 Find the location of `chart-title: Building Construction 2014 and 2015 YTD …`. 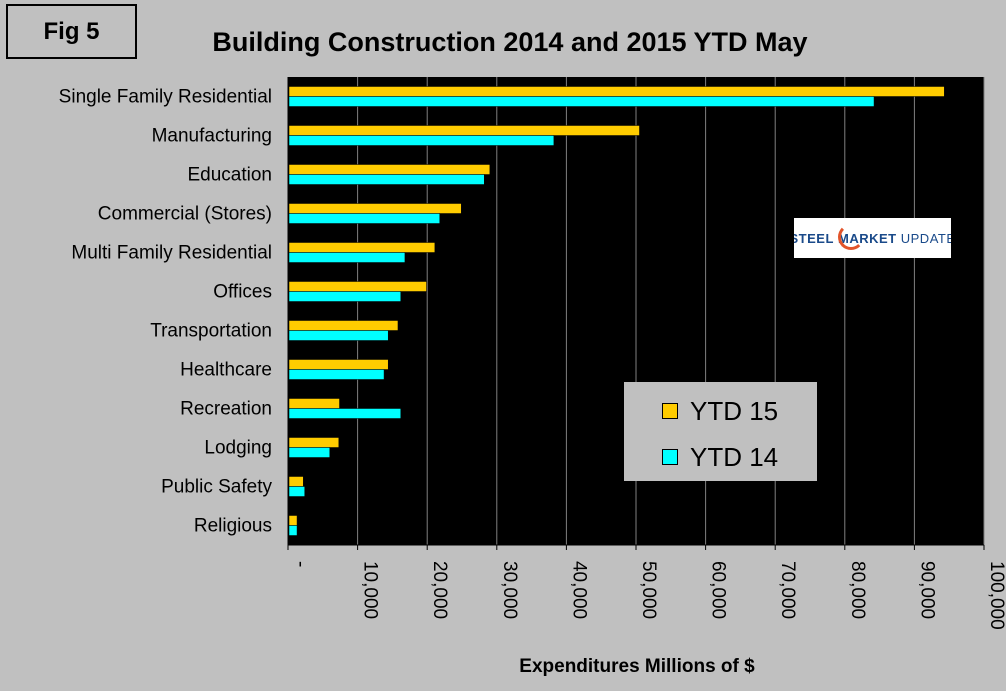

chart-title: Building Construction 2014 and 2015 YTD … is located at coordinates (510, 42).